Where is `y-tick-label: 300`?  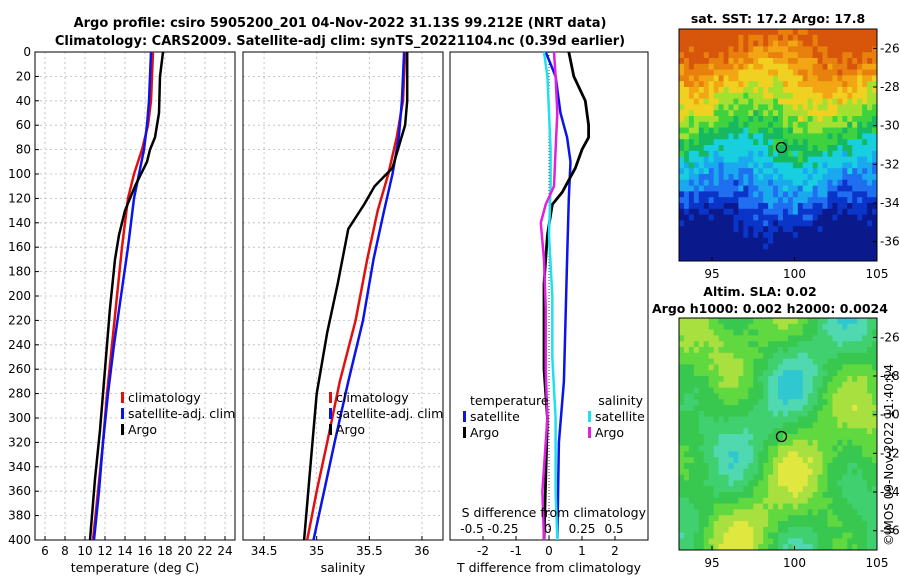
y-tick-label: 300 is located at coordinates (19, 418).